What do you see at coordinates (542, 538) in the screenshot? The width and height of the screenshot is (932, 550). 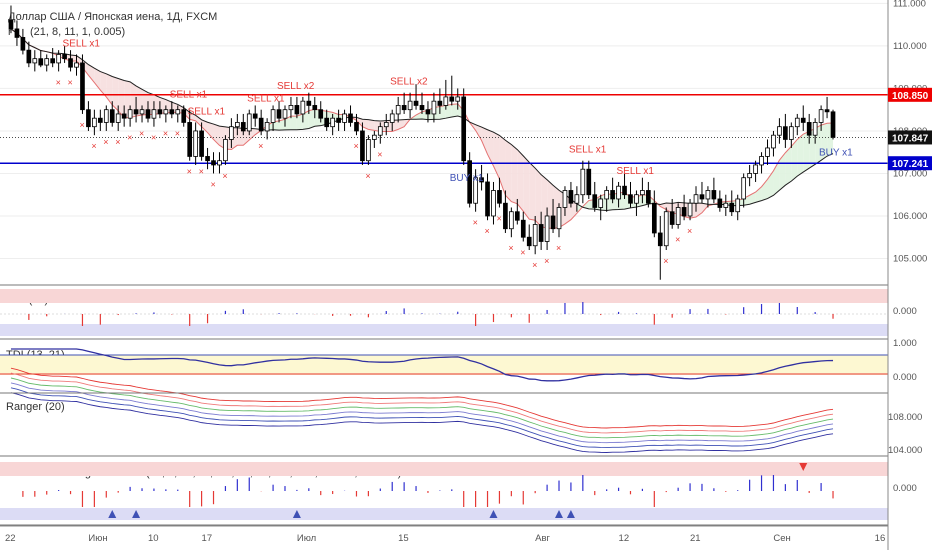 I see `time-tick-label: Авг` at bounding box center [542, 538].